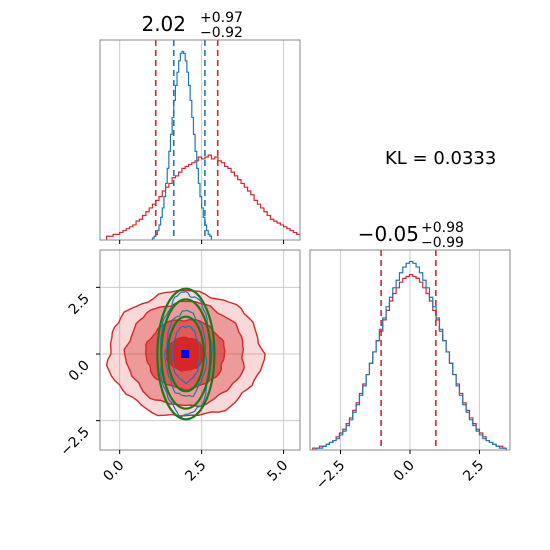 The image size is (550, 550). I want to click on histogram-x-panel, so click(200, 141).